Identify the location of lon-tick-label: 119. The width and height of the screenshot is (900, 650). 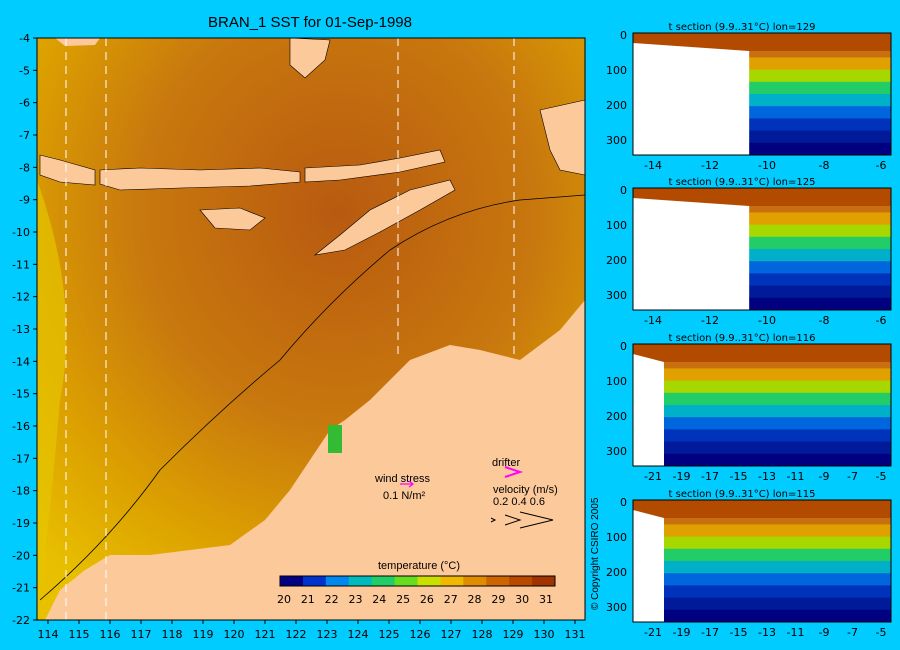
(203, 634).